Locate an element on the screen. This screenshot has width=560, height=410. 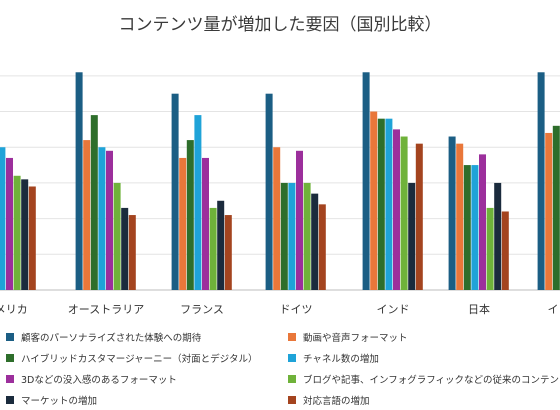
legend-item: ブログや記事、インフォグラフィックなどの従来のコンテンツ is located at coordinates (424, 379).